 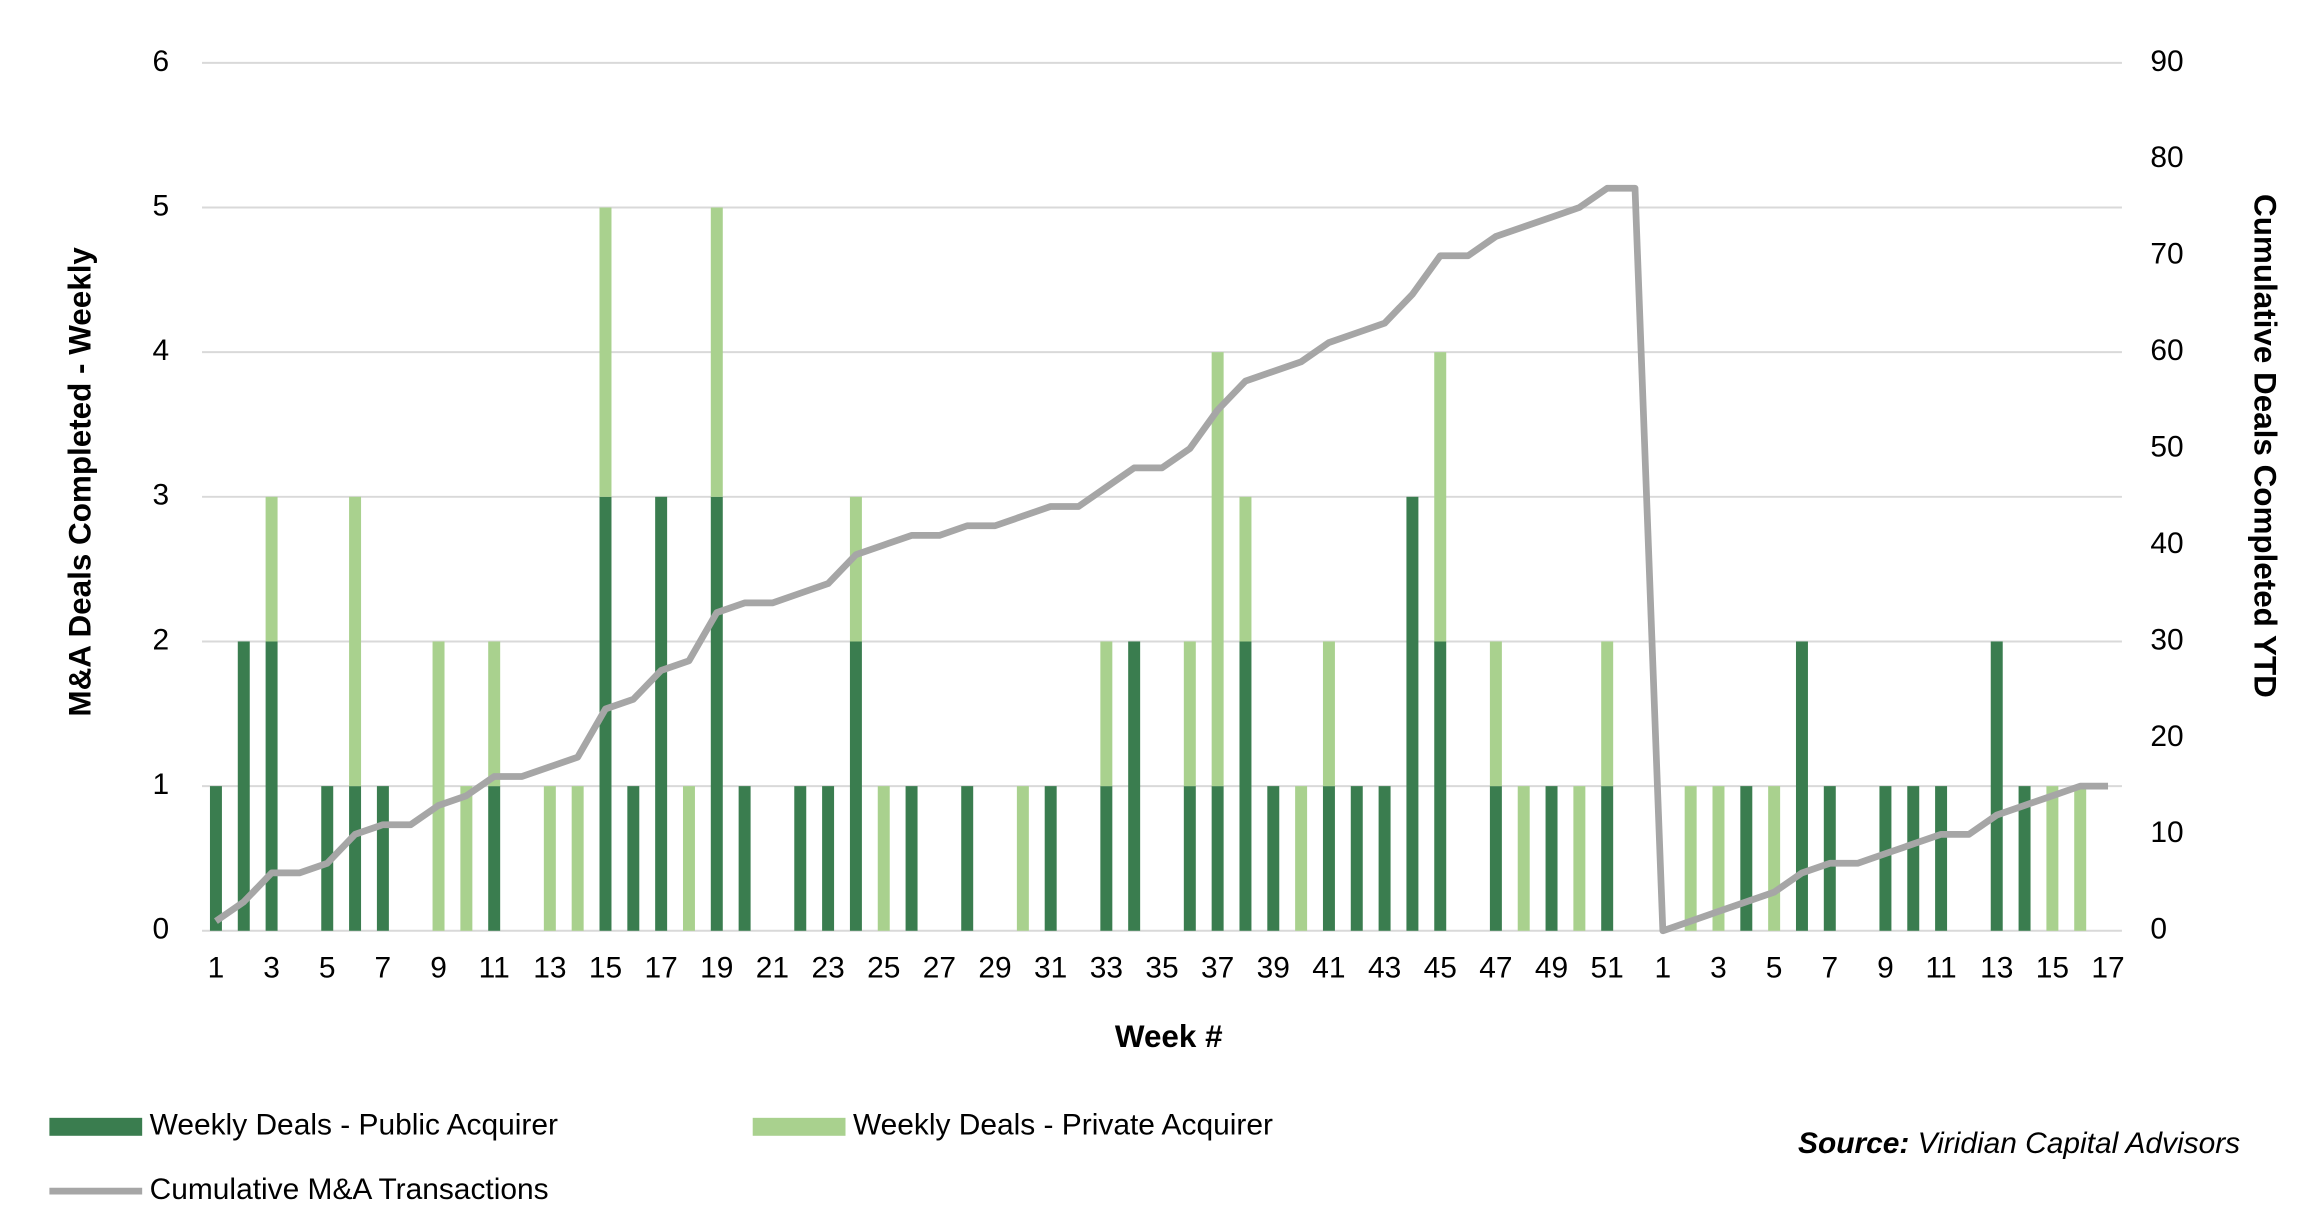 What do you see at coordinates (1495, 968) in the screenshot?
I see `x-tick-label: 47` at bounding box center [1495, 968].